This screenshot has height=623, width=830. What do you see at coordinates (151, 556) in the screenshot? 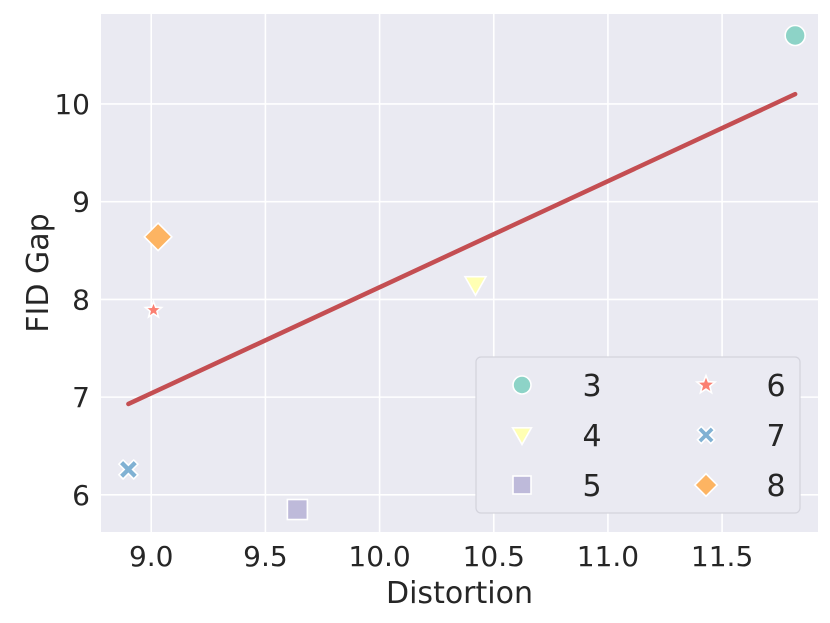
I see `x-tick-label: 9.0` at bounding box center [151, 556].